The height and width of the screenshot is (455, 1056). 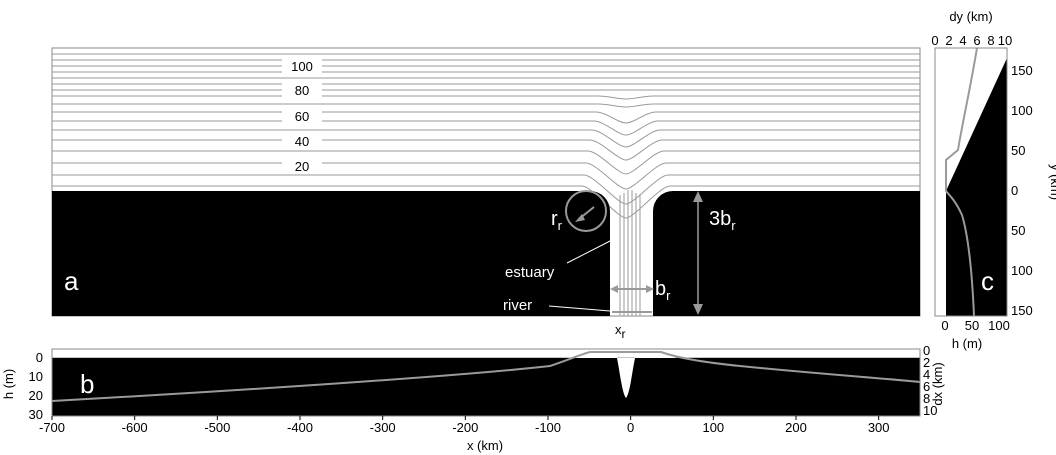 What do you see at coordinates (87, 384) in the screenshot?
I see `panel-b-letter: b` at bounding box center [87, 384].